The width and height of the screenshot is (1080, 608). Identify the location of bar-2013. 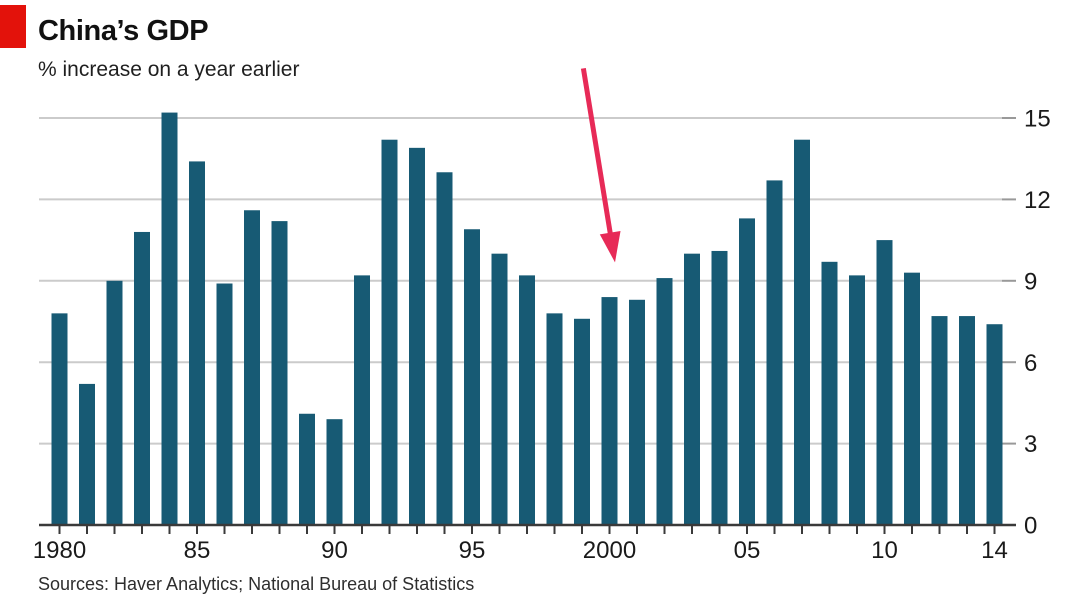
(967, 420).